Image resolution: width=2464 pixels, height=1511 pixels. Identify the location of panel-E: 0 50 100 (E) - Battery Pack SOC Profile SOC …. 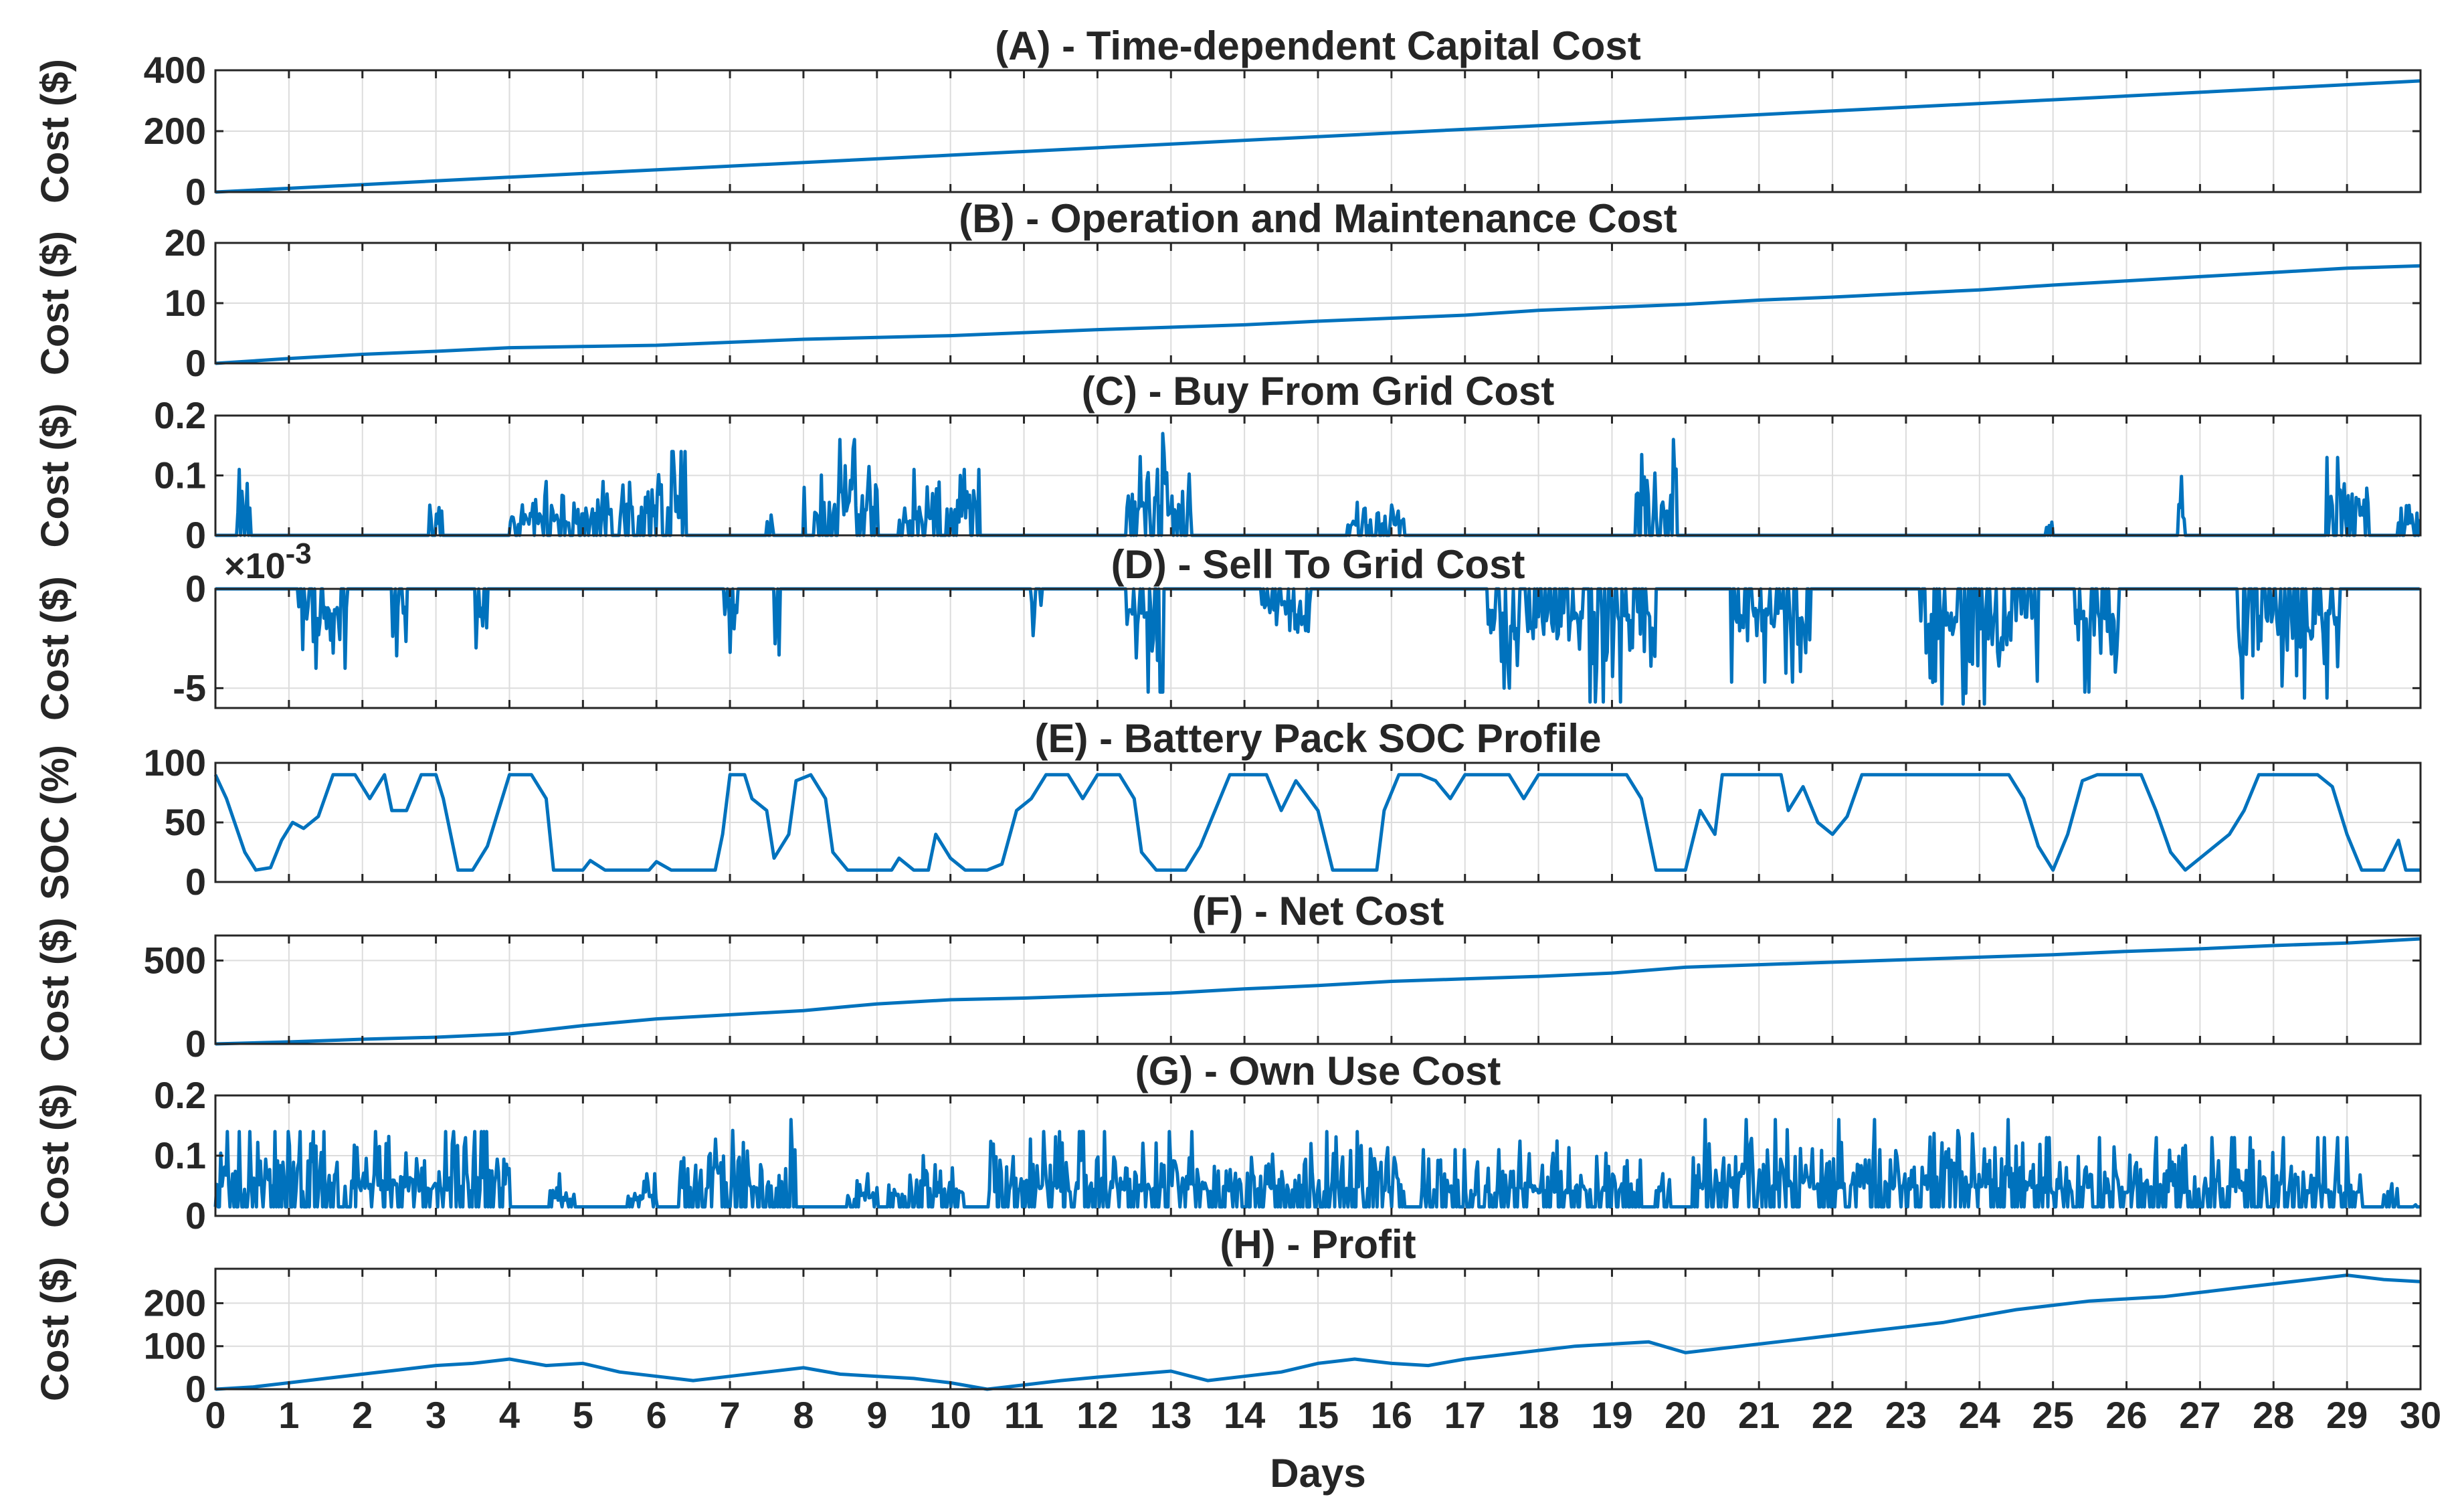
(1227, 809).